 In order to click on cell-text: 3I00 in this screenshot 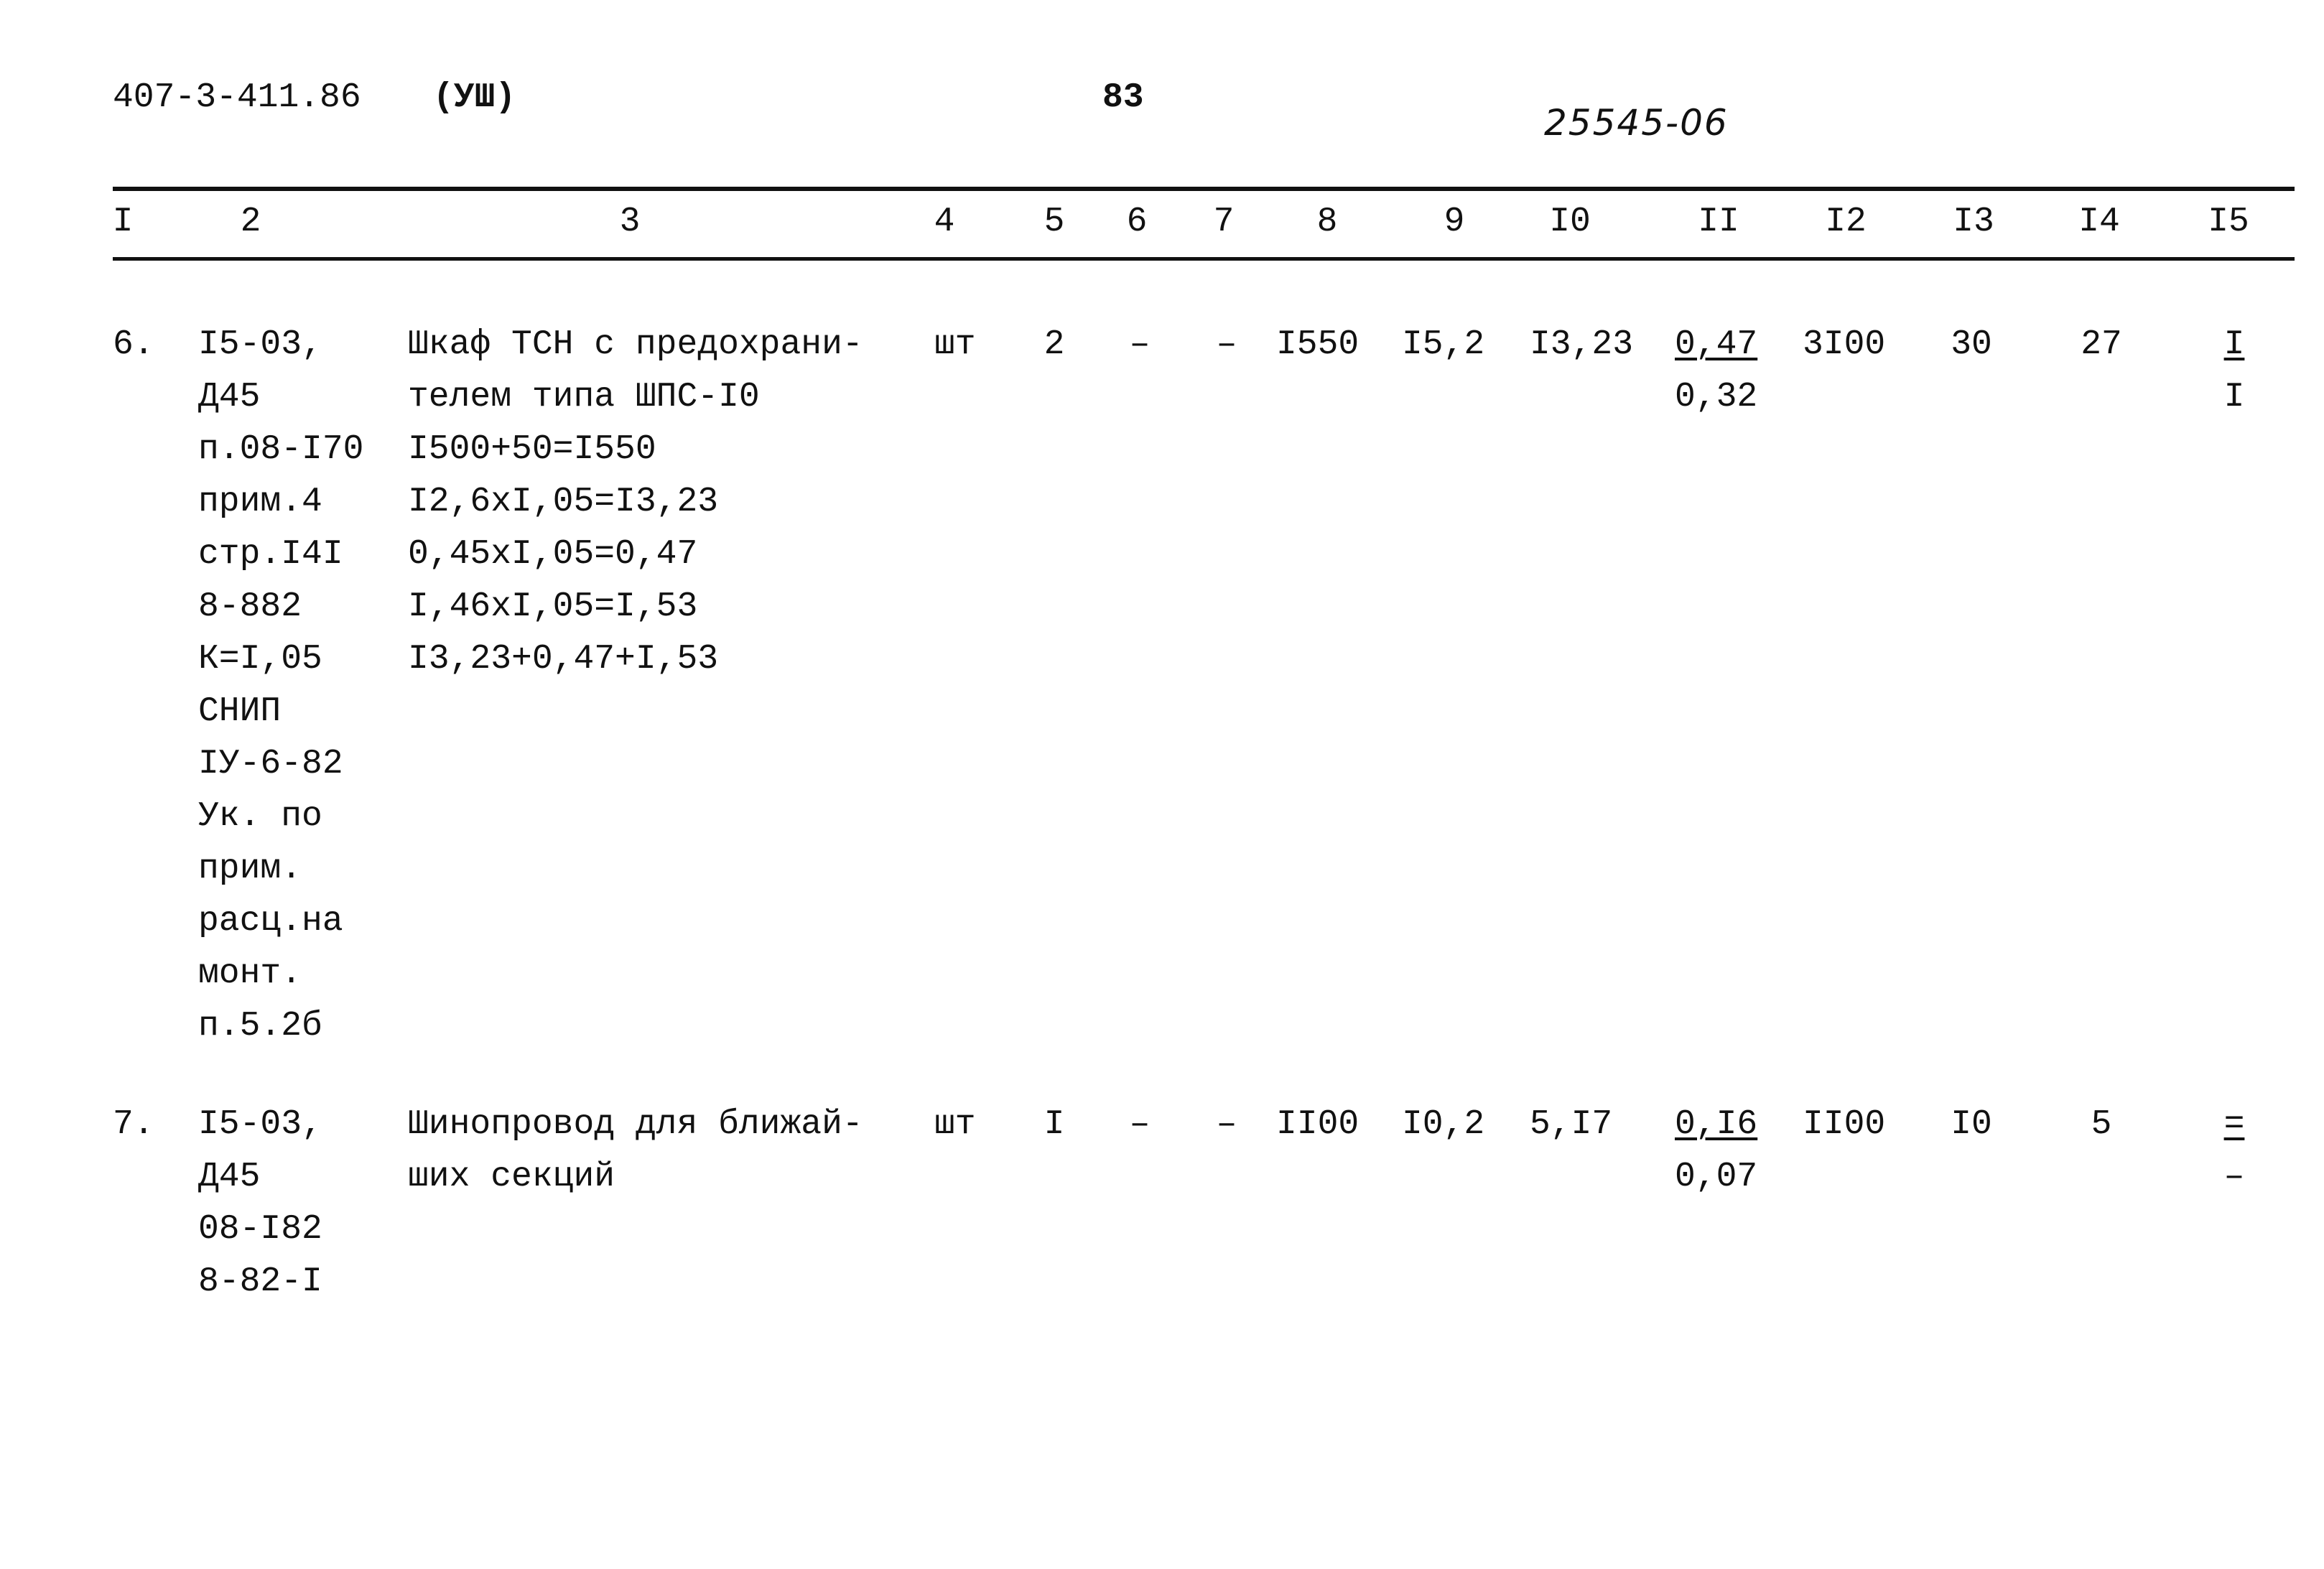, I will do `click(1844, 344)`.